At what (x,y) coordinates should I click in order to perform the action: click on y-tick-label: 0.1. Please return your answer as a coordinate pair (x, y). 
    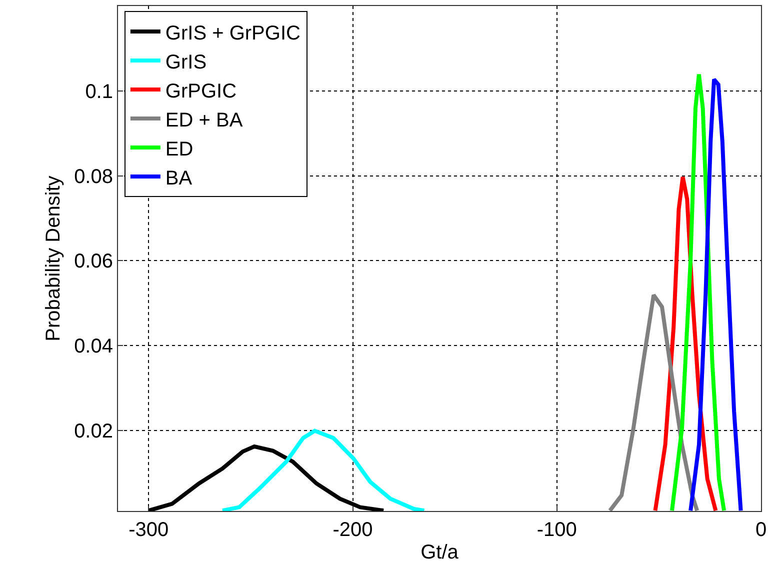
    Looking at the image, I should click on (99, 91).